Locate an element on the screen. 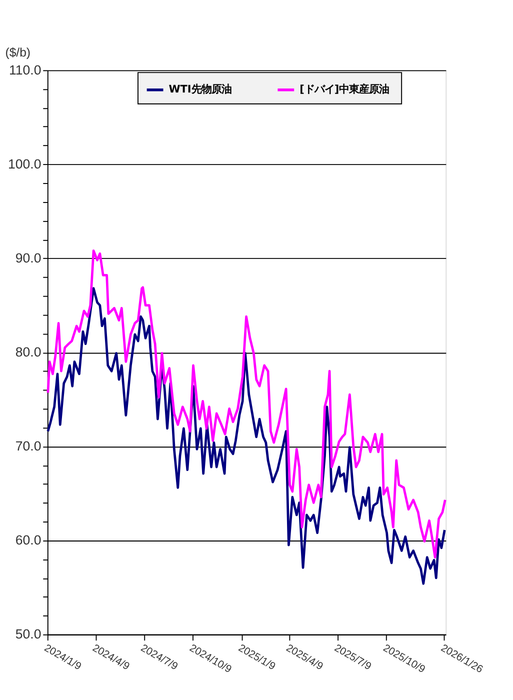 This screenshot has width=513, height=700. y-tick-label: 90.0 is located at coordinates (28, 258).